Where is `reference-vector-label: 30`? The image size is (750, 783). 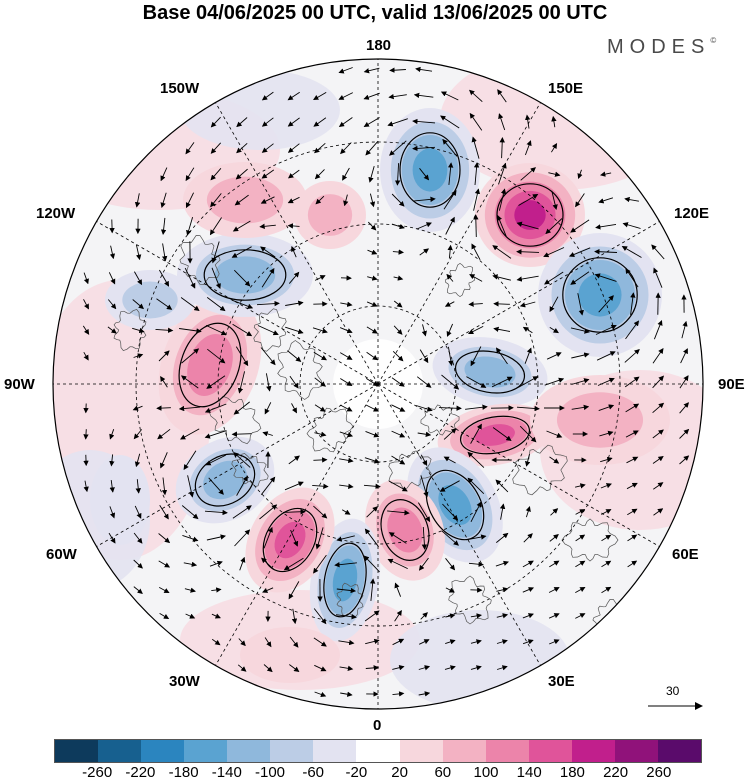 reference-vector-label: 30 is located at coordinates (673, 691).